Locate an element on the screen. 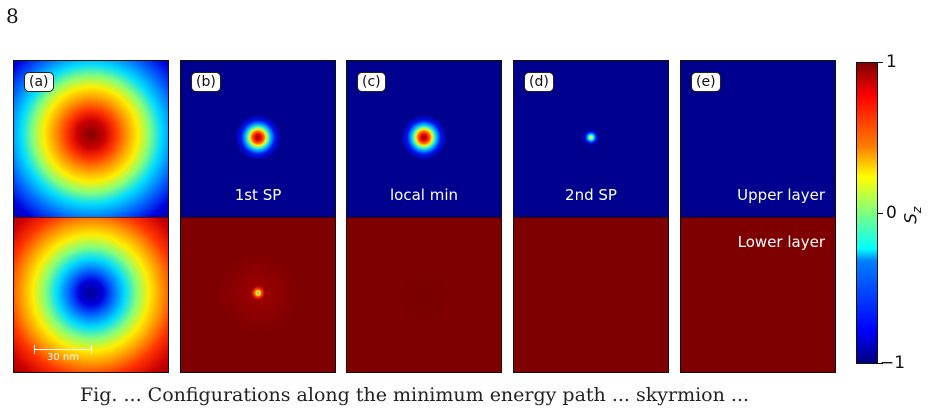 The width and height of the screenshot is (939, 410). panel-tag: (b) is located at coordinates (206, 82).